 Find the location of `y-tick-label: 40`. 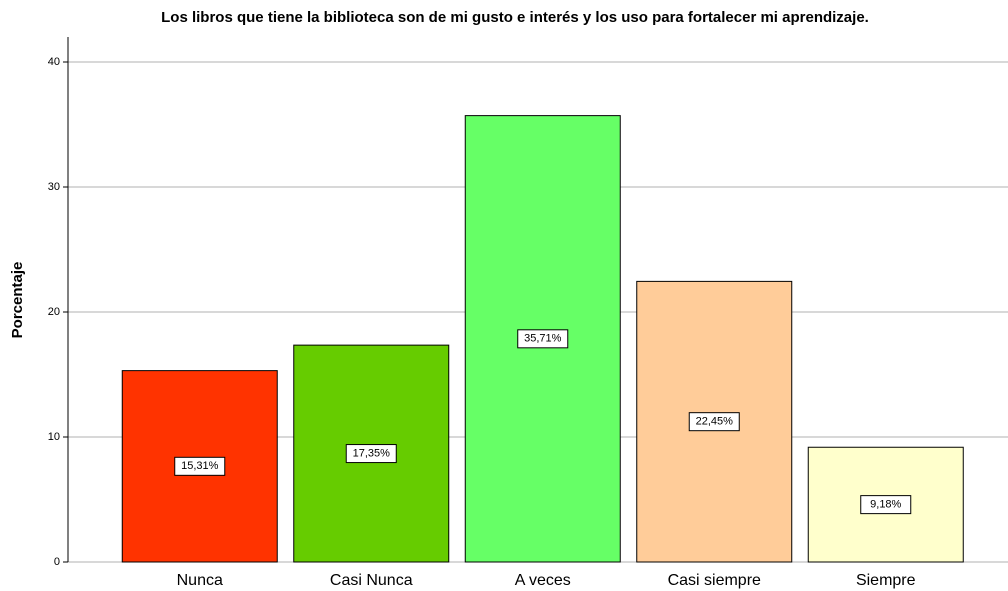

y-tick-label: 40 is located at coordinates (54, 62).